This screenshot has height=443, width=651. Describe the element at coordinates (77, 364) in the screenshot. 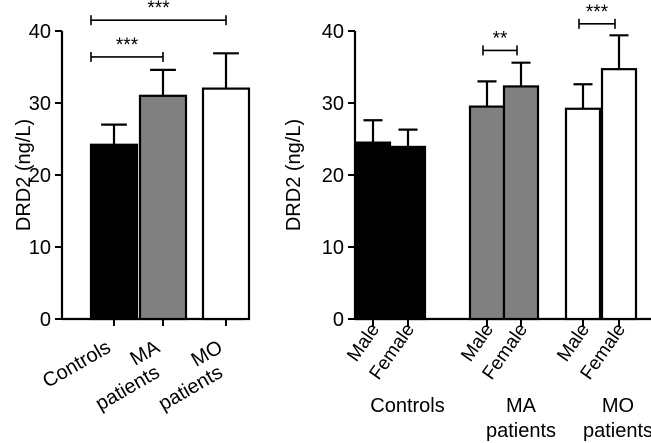

I see `x-category-label: Controls` at that location.